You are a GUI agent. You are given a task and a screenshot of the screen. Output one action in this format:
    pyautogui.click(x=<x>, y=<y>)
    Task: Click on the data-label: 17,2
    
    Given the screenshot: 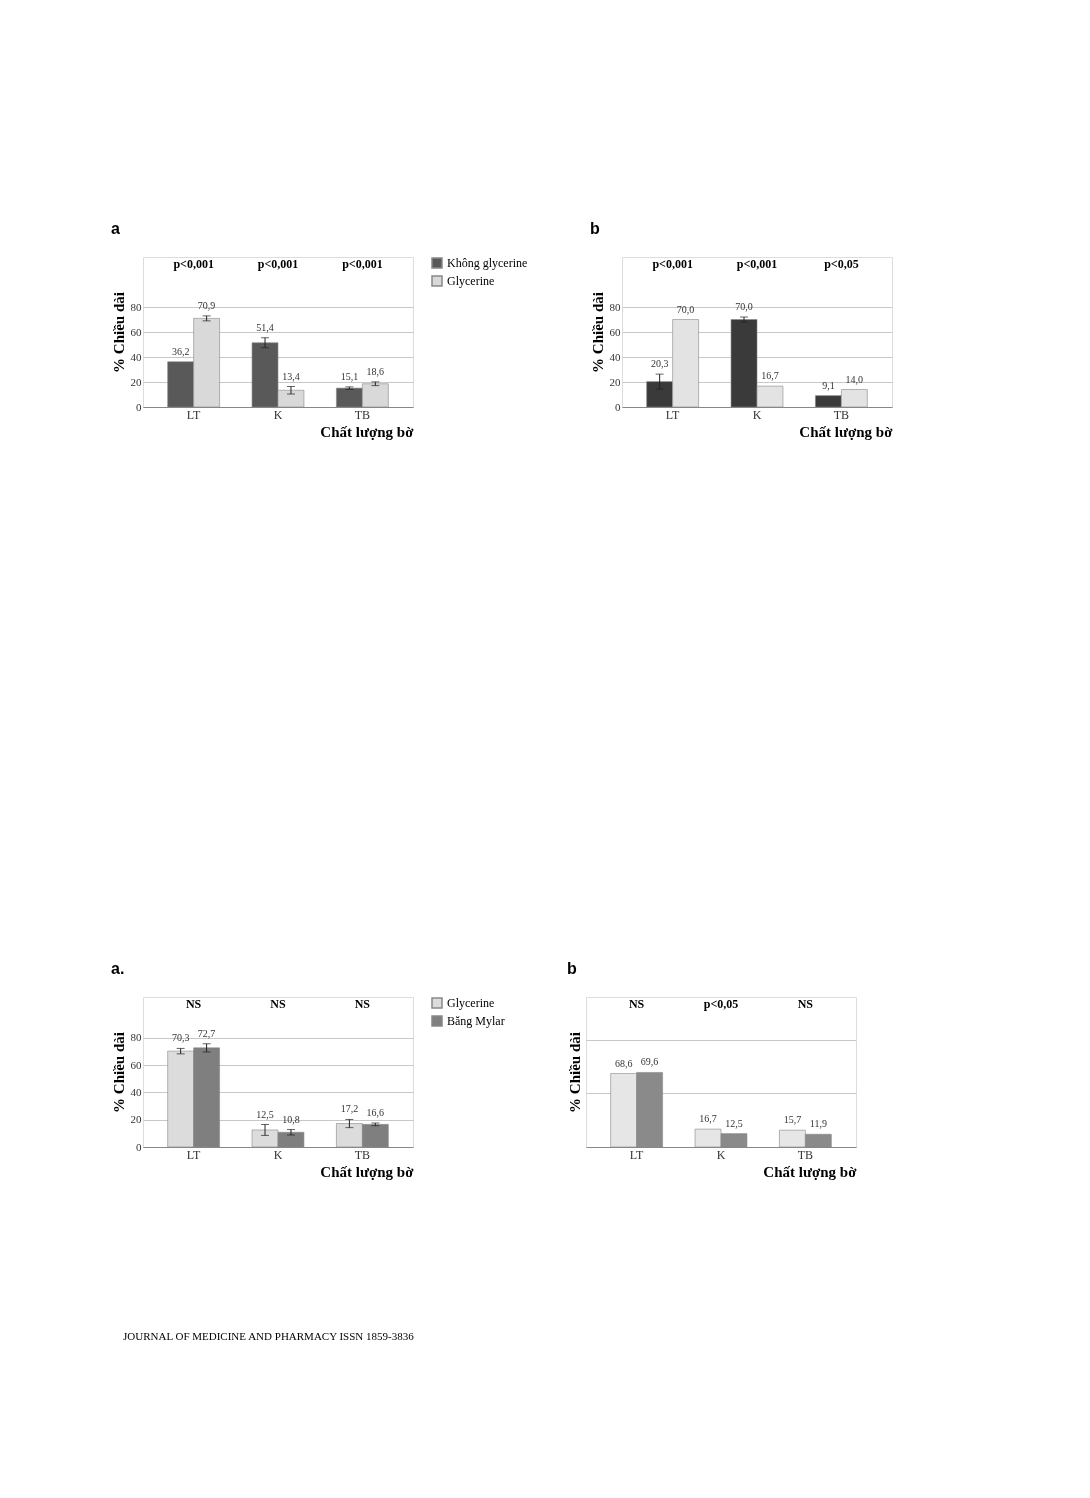 What is the action you would take?
    pyautogui.click(x=349, y=1109)
    